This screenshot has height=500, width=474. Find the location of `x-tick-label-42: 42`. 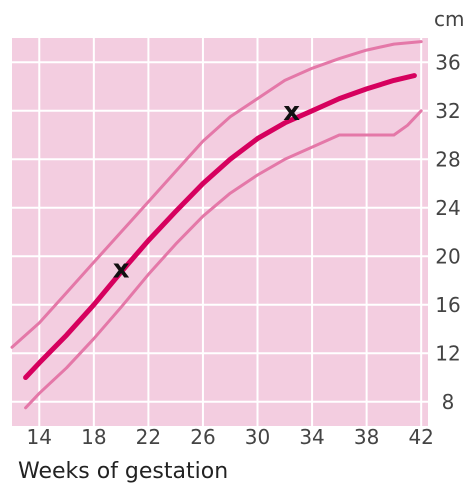

x-tick-label-42: 42 is located at coordinates (420, 437).